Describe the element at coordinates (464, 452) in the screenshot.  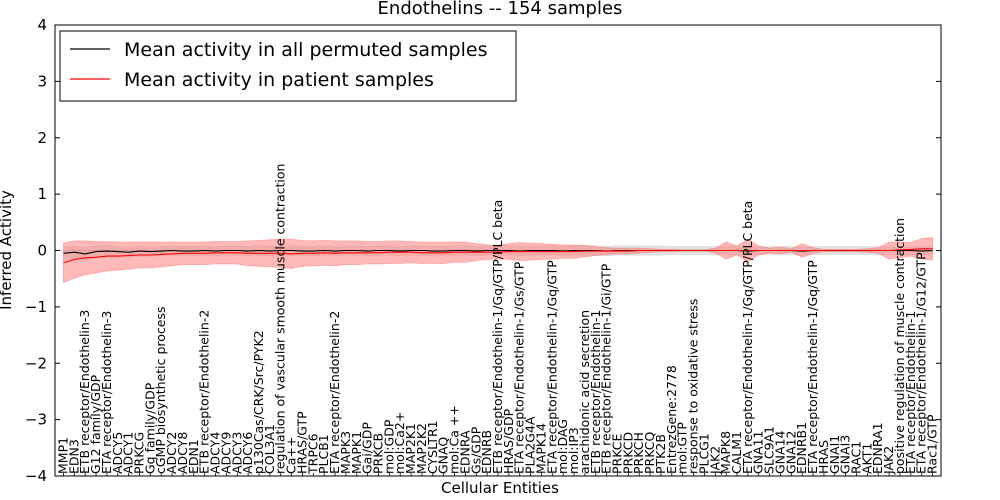
I see `entity-label: EDNRA` at that location.